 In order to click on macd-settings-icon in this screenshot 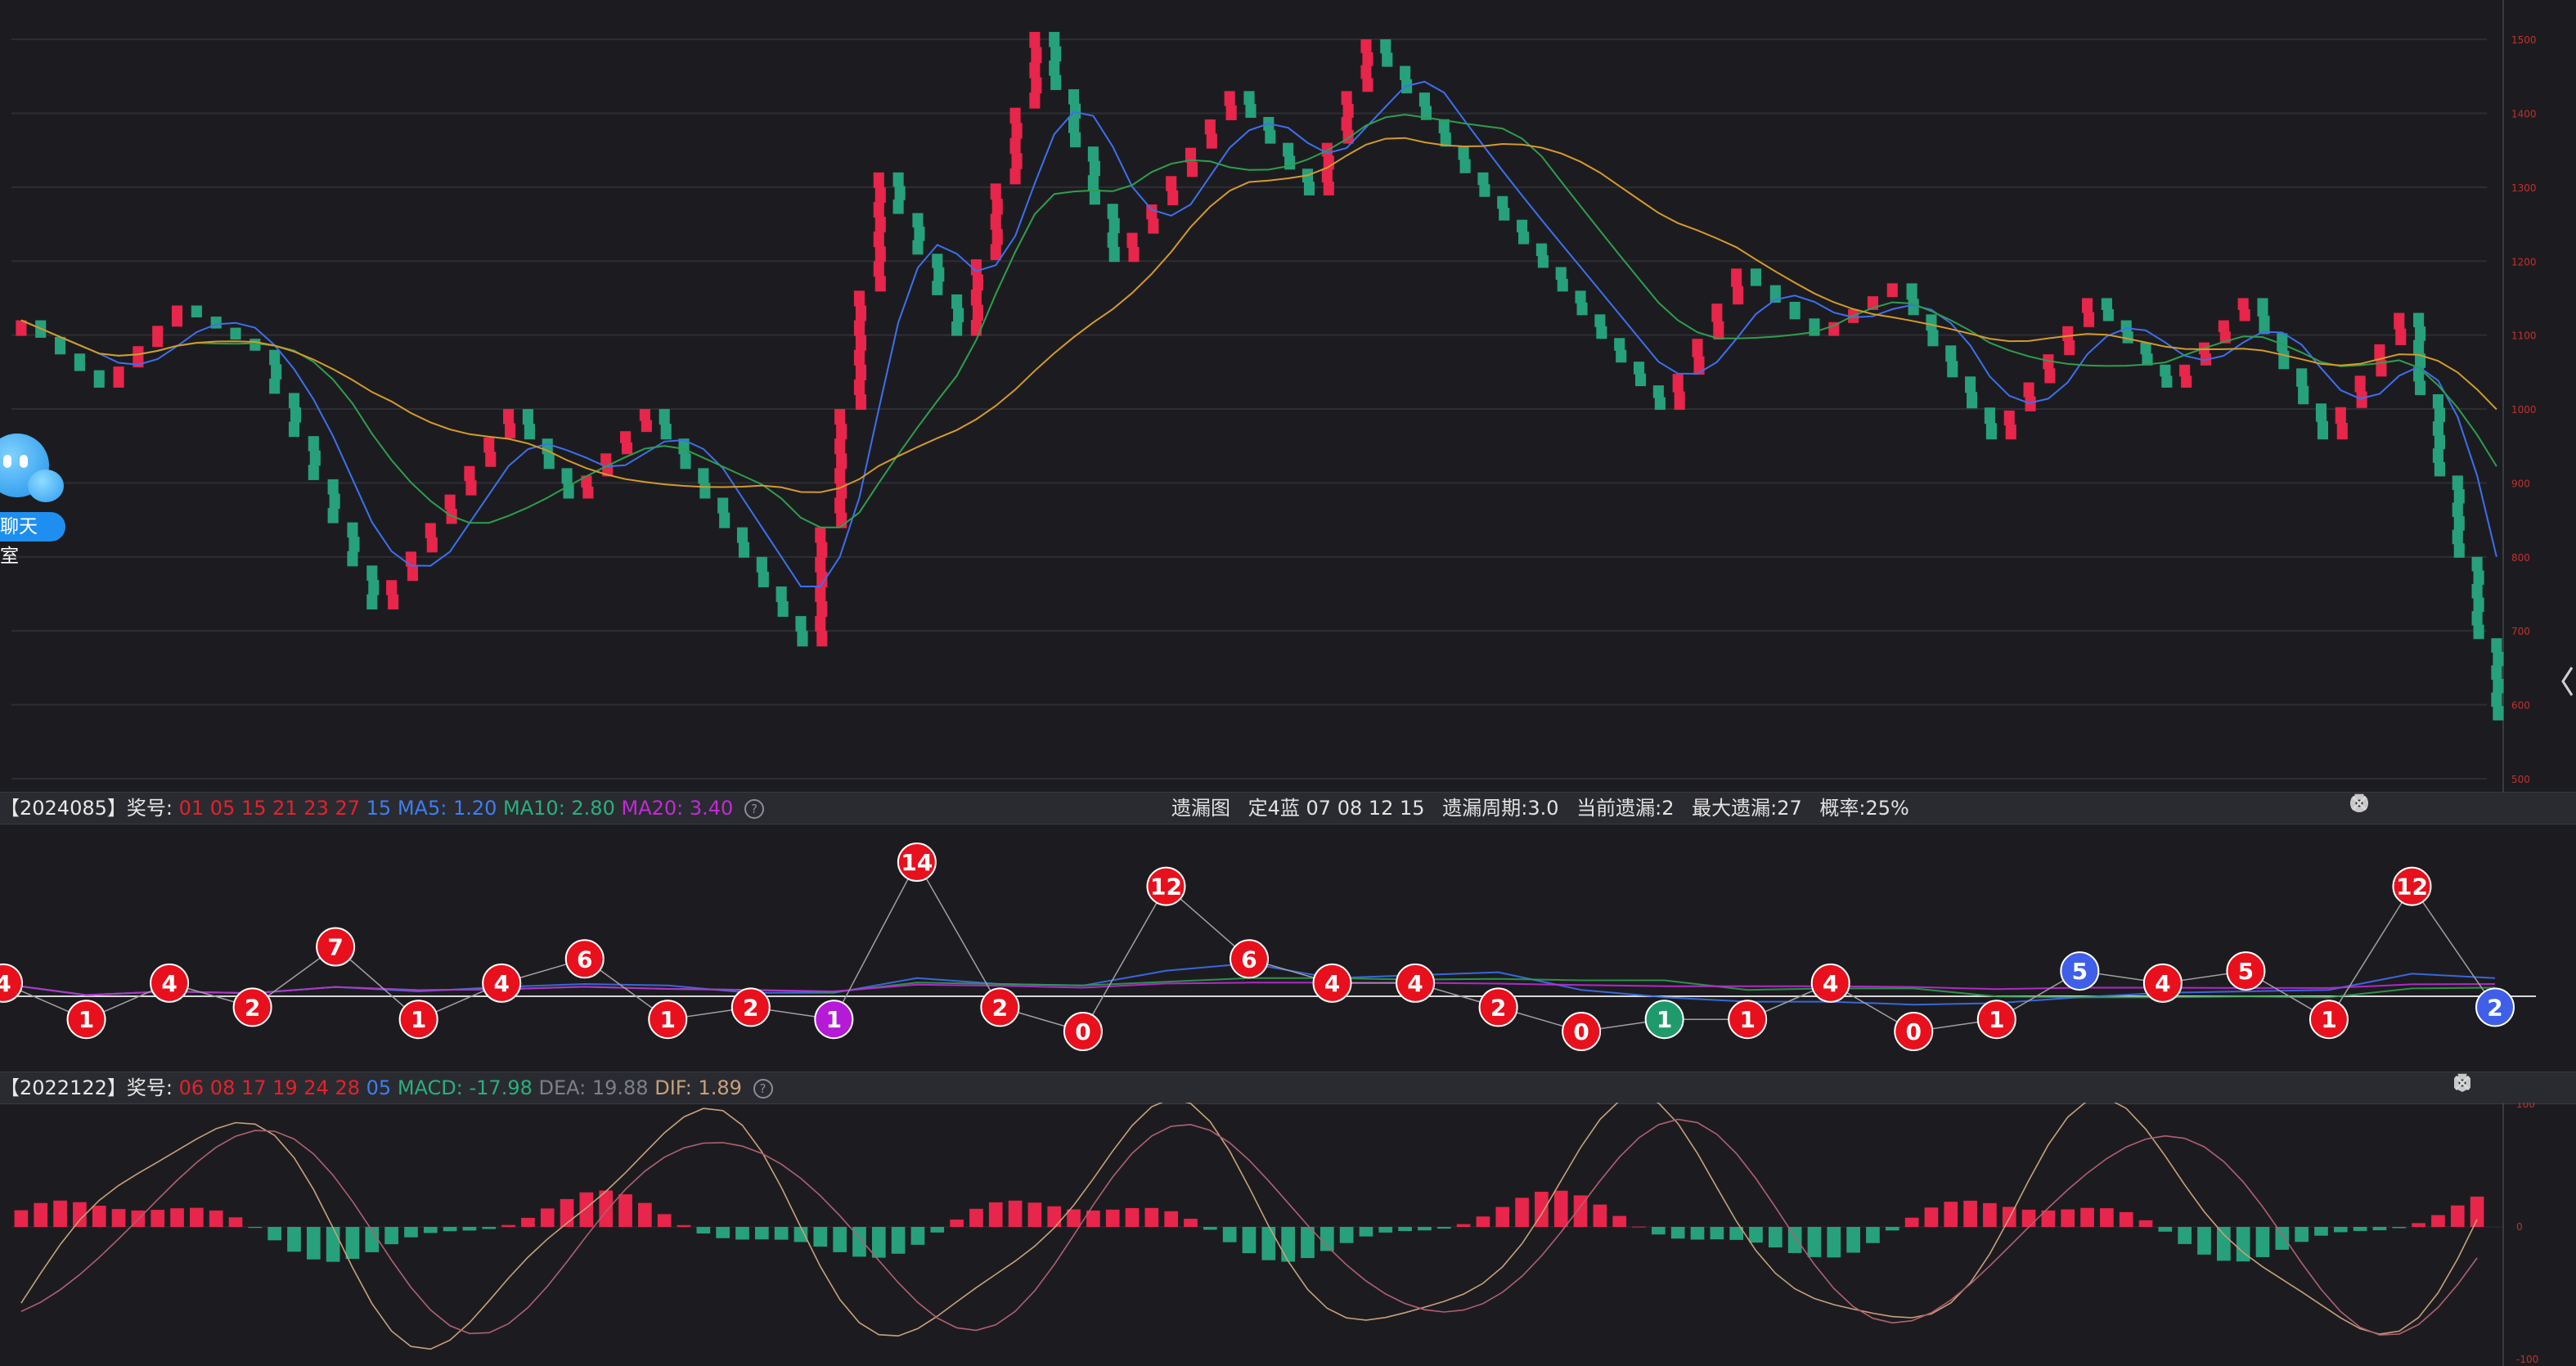, I will do `click(2480, 1086)`.